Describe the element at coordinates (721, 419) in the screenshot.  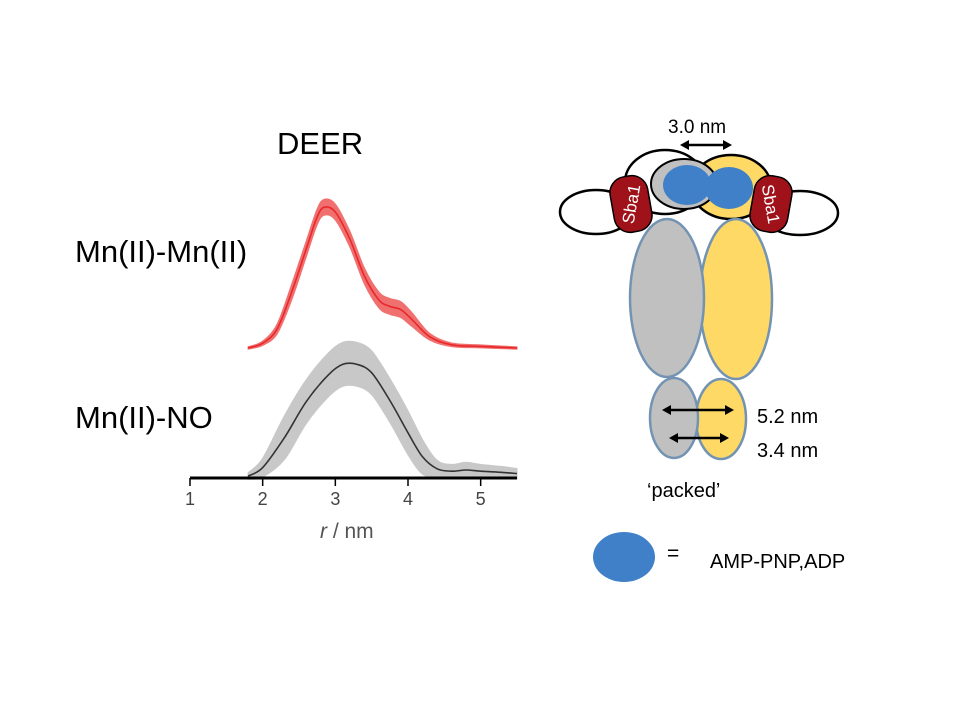
I see `yellow-c-domain` at that location.